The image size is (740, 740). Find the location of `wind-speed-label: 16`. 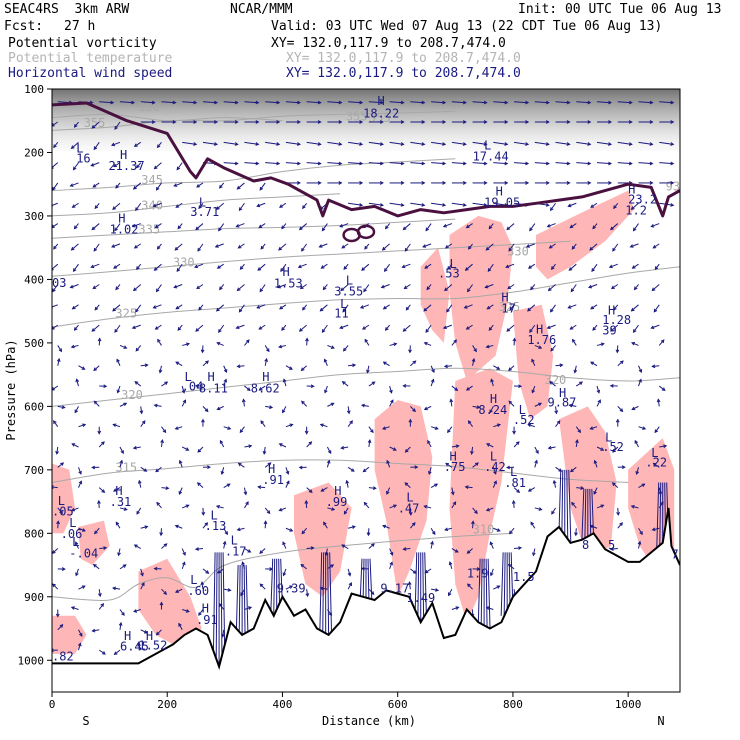

wind-speed-label: 16 is located at coordinates (83, 159).